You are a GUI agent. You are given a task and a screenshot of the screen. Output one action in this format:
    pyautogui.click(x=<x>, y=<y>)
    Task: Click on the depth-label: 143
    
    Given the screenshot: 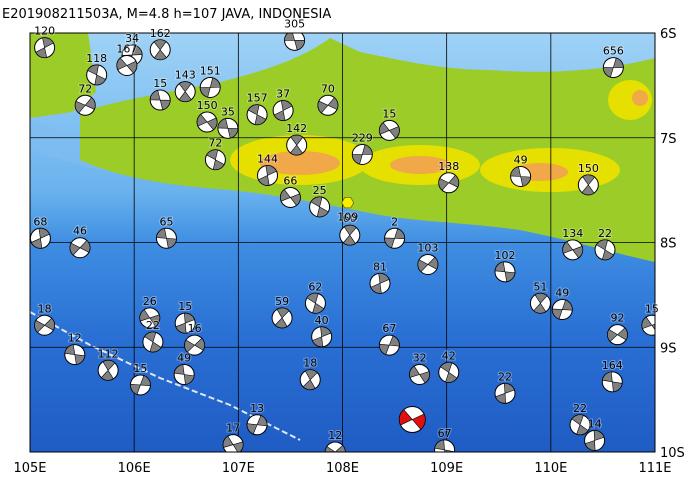 What is the action you would take?
    pyautogui.click(x=185, y=75)
    